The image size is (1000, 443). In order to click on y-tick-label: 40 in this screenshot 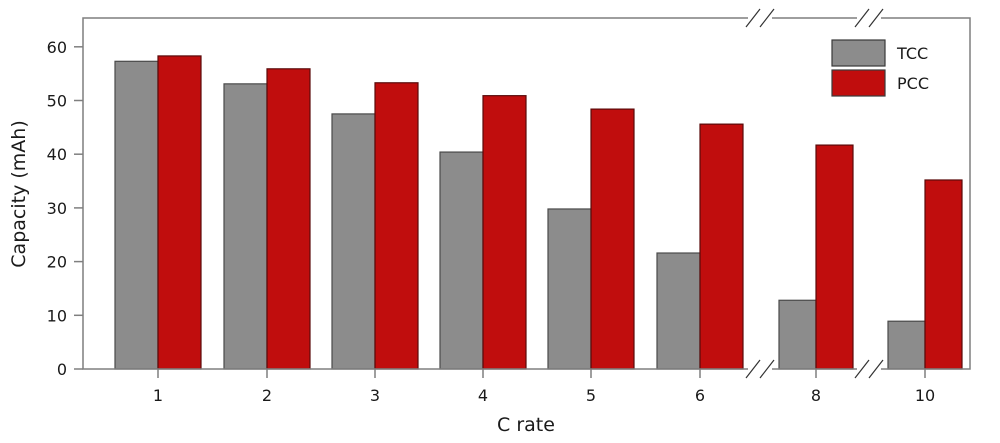, I will do `click(57, 154)`.